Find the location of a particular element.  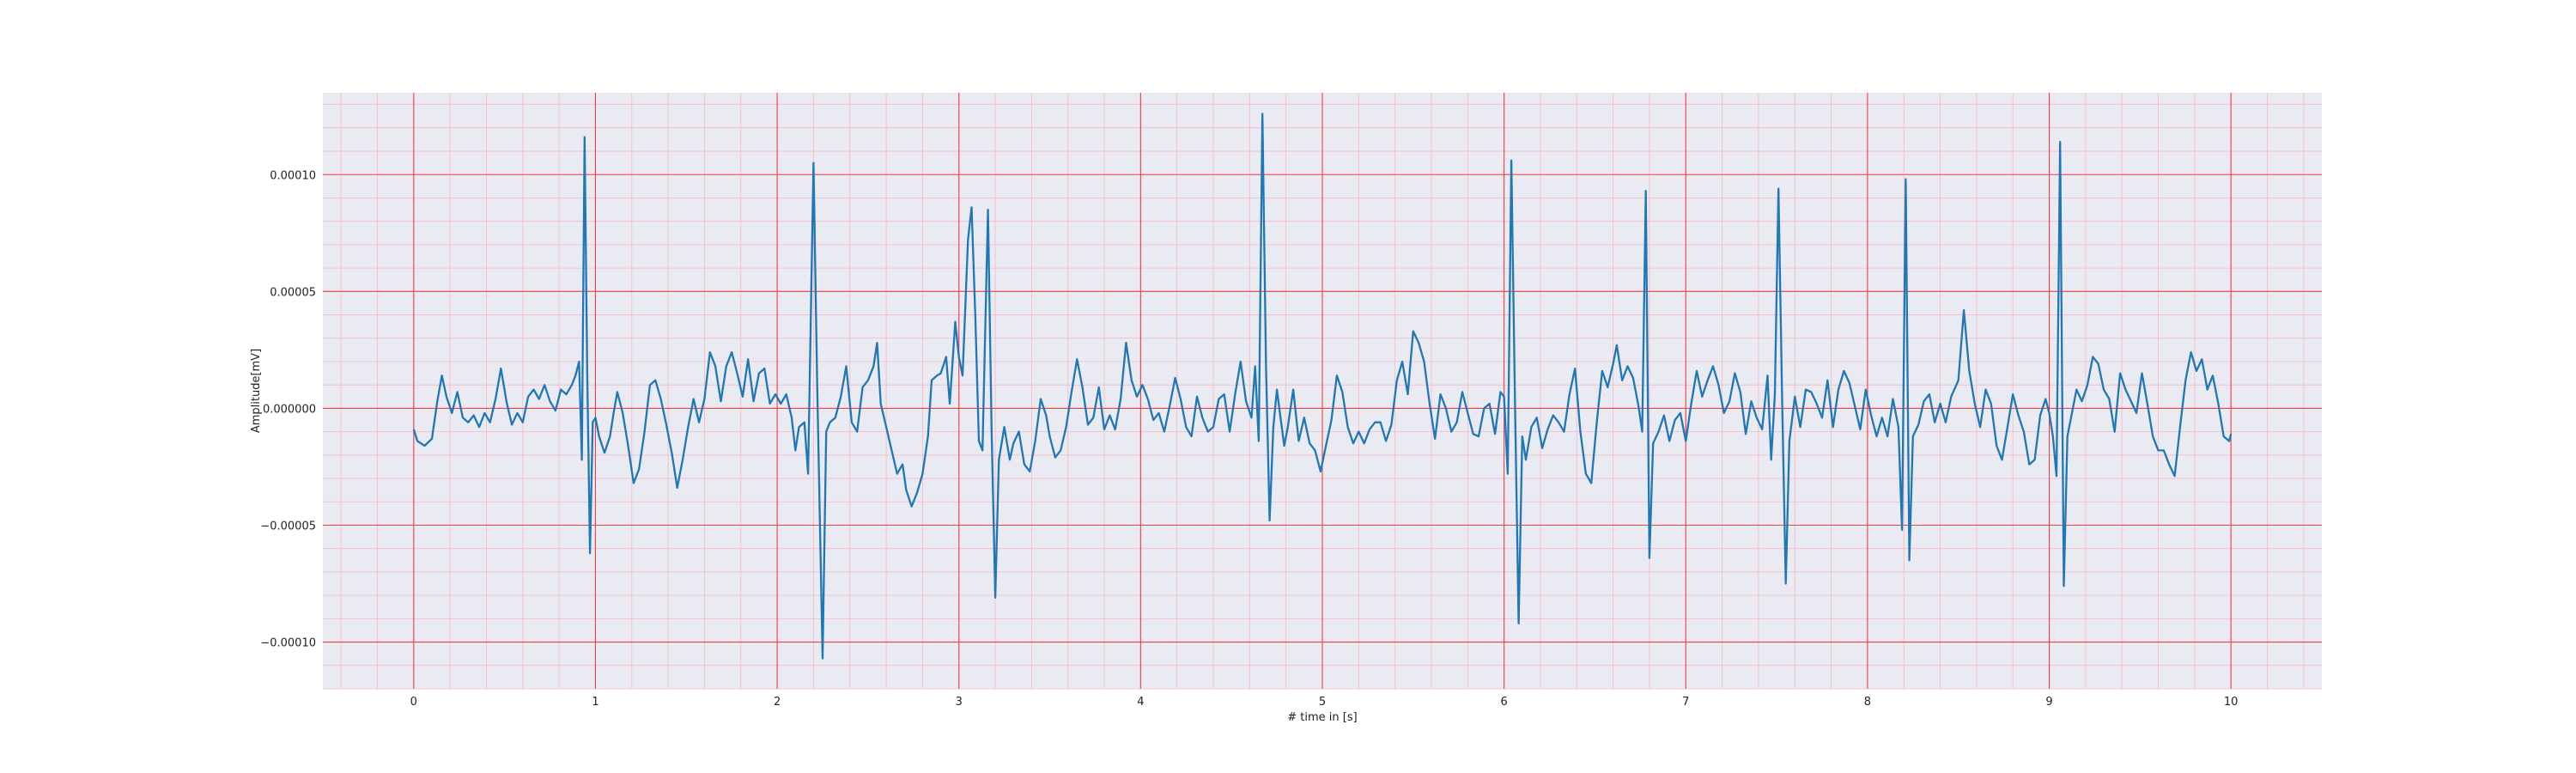

x-tick-label: 5 is located at coordinates (1323, 702).